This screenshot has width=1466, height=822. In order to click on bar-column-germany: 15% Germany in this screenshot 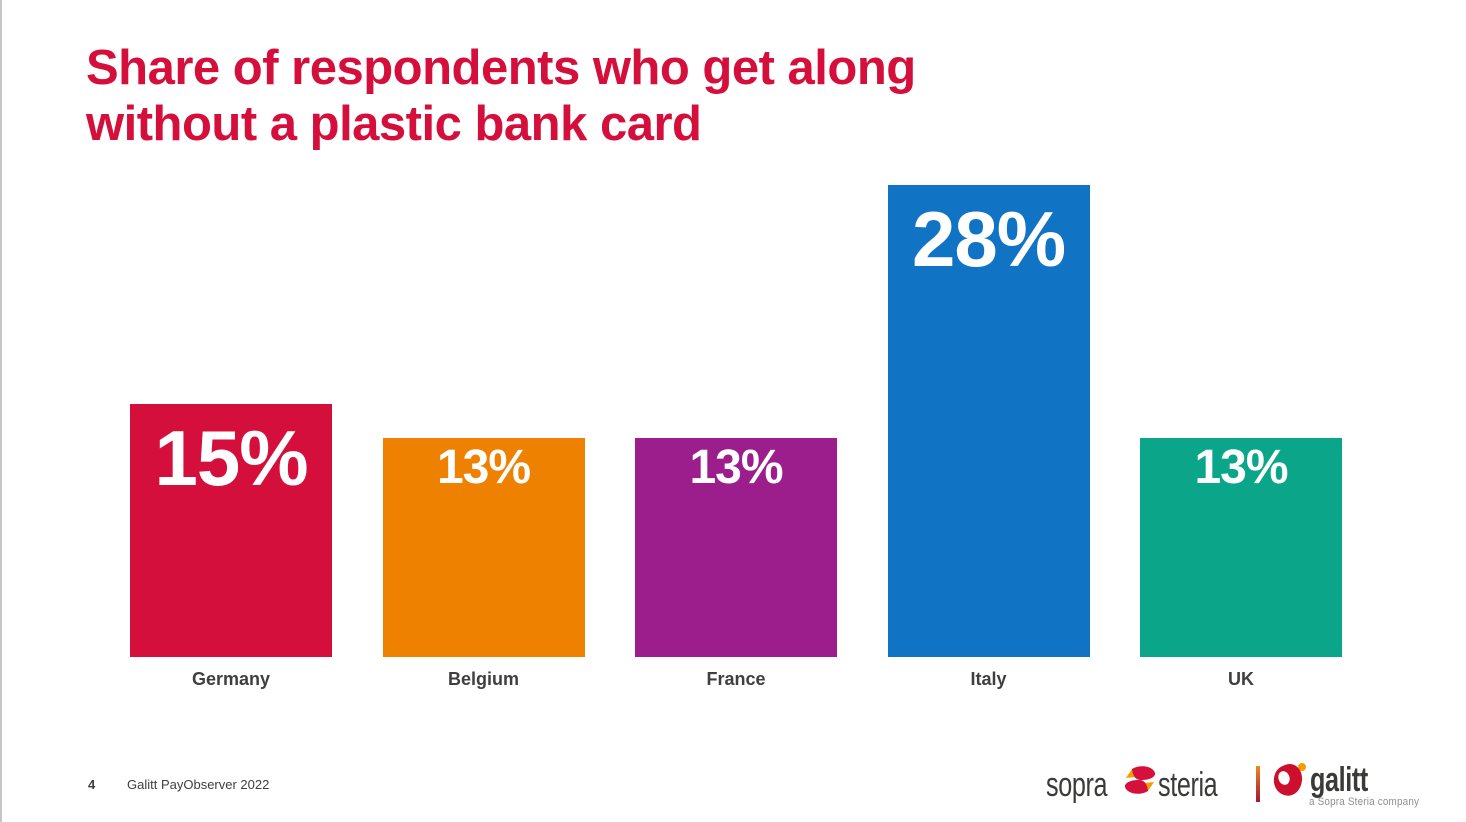, I will do `click(231, 547)`.